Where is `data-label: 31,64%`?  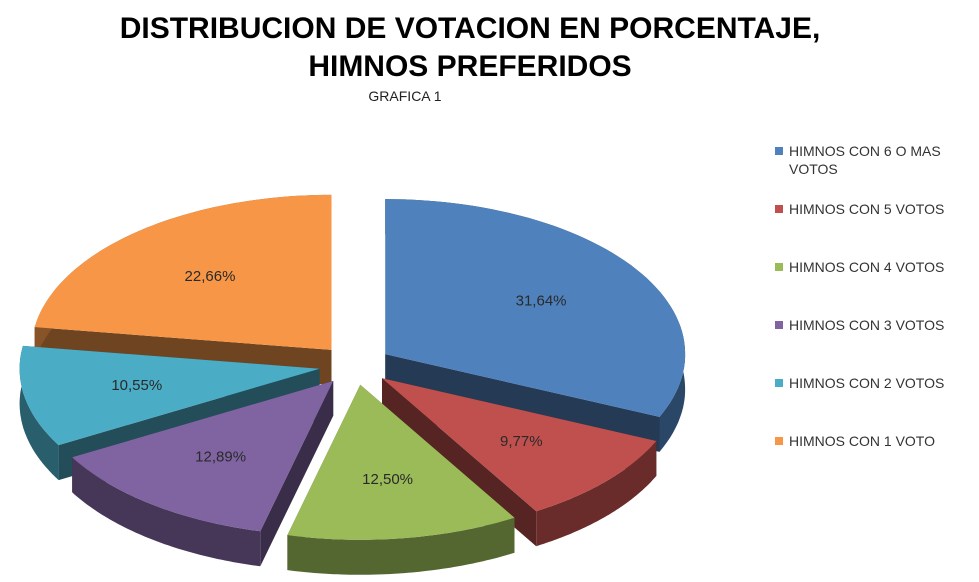
data-label: 31,64% is located at coordinates (541, 301).